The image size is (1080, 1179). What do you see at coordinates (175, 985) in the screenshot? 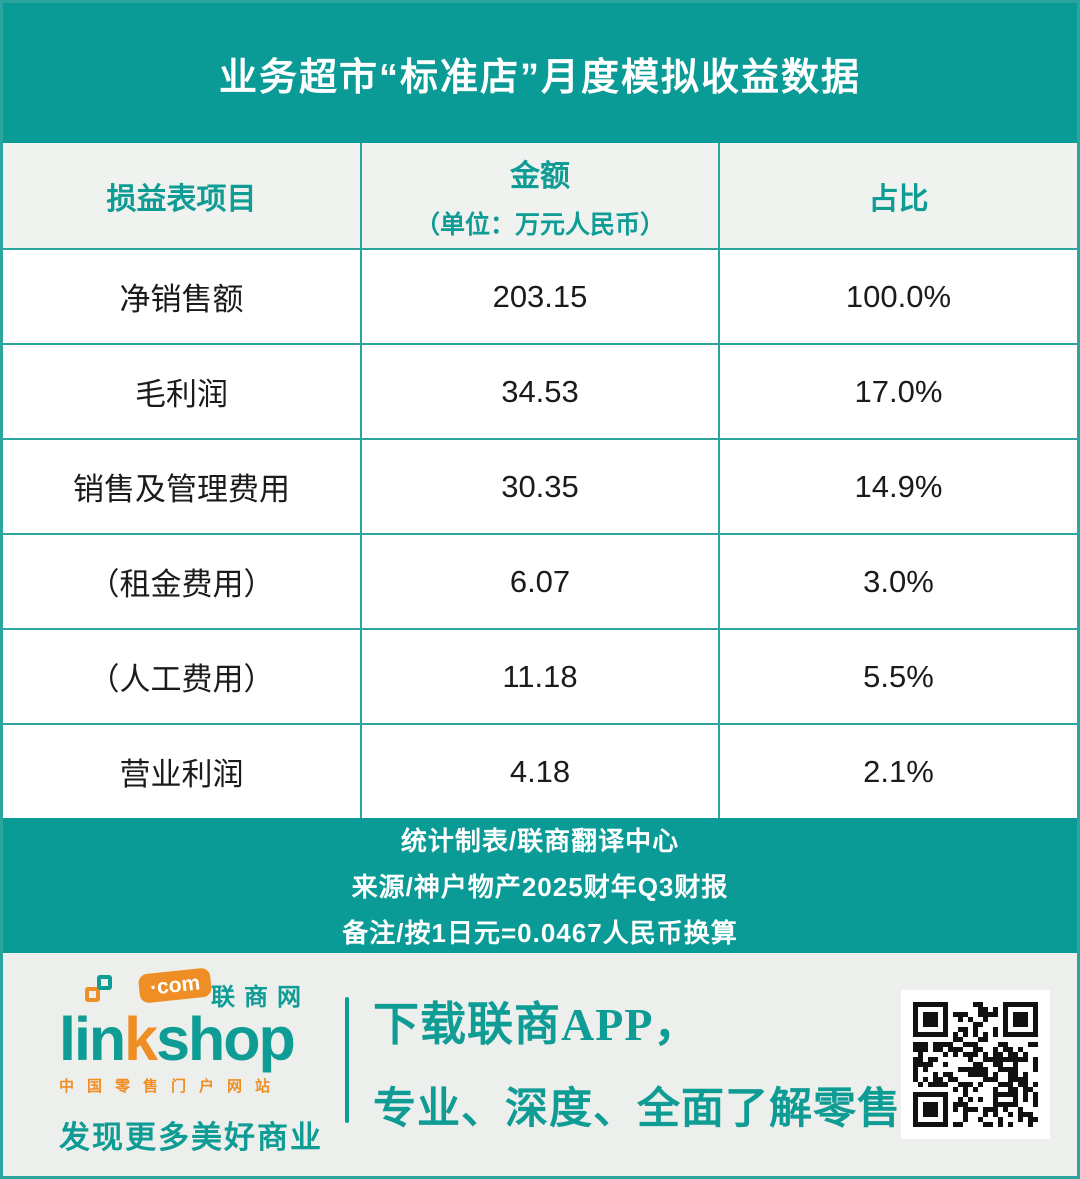
I see `com-badge: ·com` at bounding box center [175, 985].